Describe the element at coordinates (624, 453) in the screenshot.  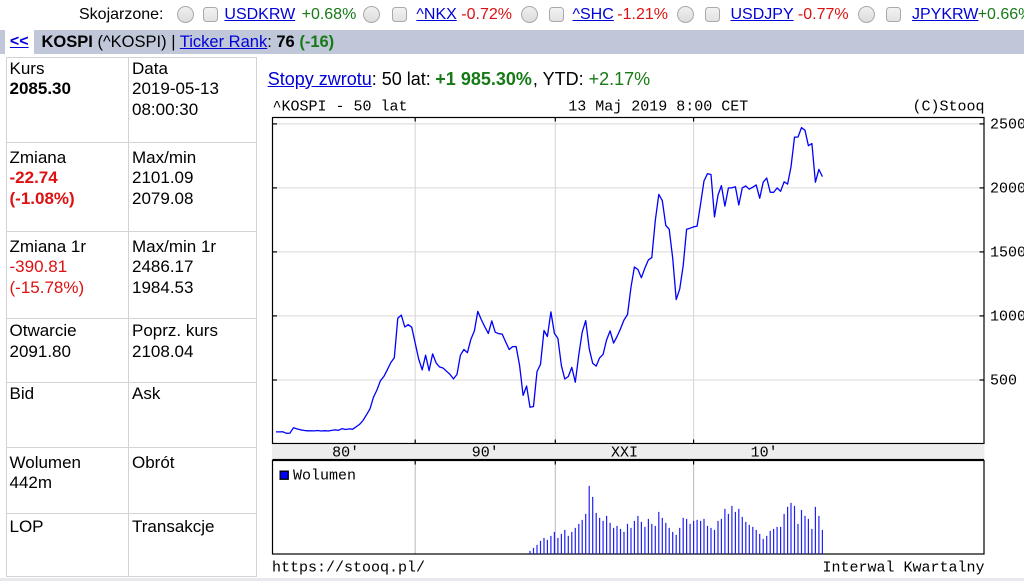
I see `svg-text: XXI` at that location.